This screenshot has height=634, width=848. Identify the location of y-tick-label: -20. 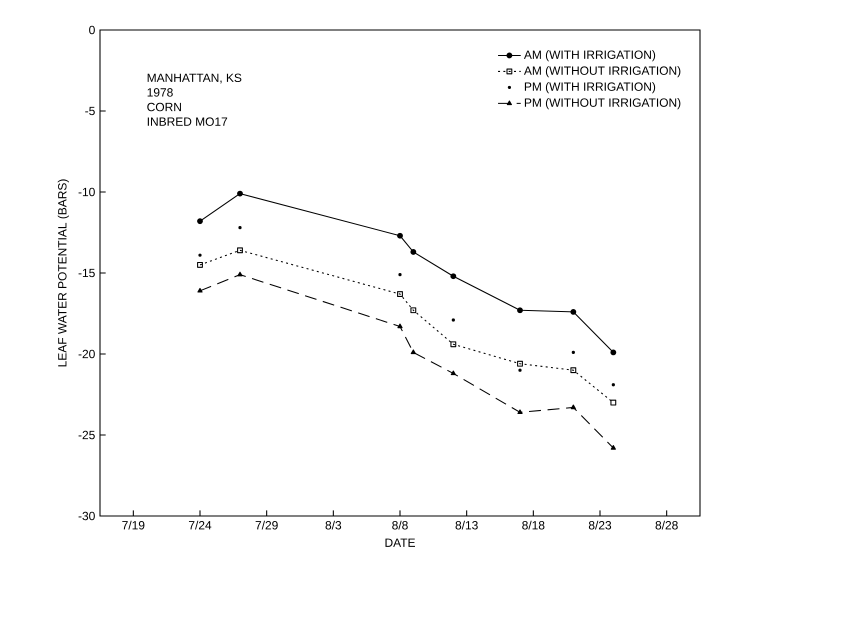
(86, 354).